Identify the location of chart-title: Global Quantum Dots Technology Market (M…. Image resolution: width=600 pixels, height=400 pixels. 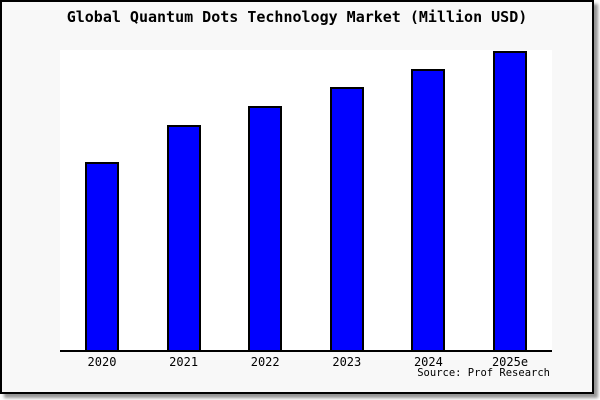
(297, 17).